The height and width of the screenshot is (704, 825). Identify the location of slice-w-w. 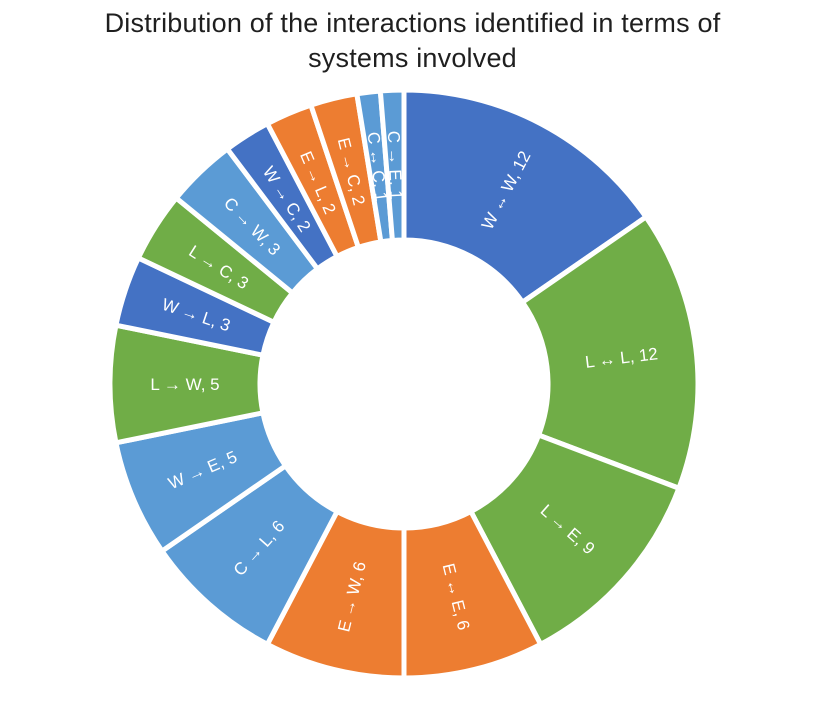
(525, 196).